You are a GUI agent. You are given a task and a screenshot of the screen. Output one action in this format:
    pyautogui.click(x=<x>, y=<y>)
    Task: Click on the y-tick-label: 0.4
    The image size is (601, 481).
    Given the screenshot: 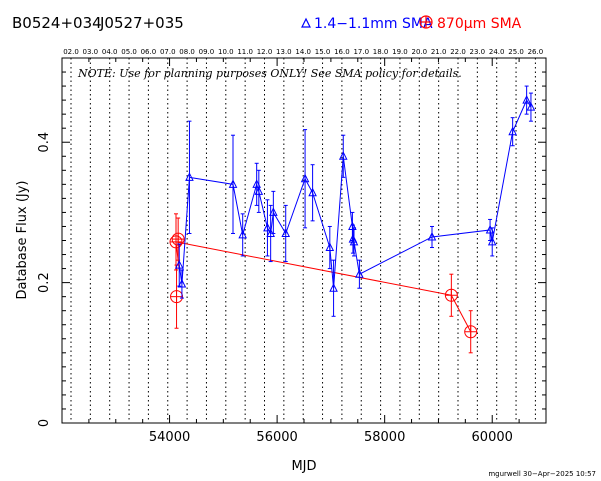 What is the action you would take?
    pyautogui.click(x=44, y=142)
    